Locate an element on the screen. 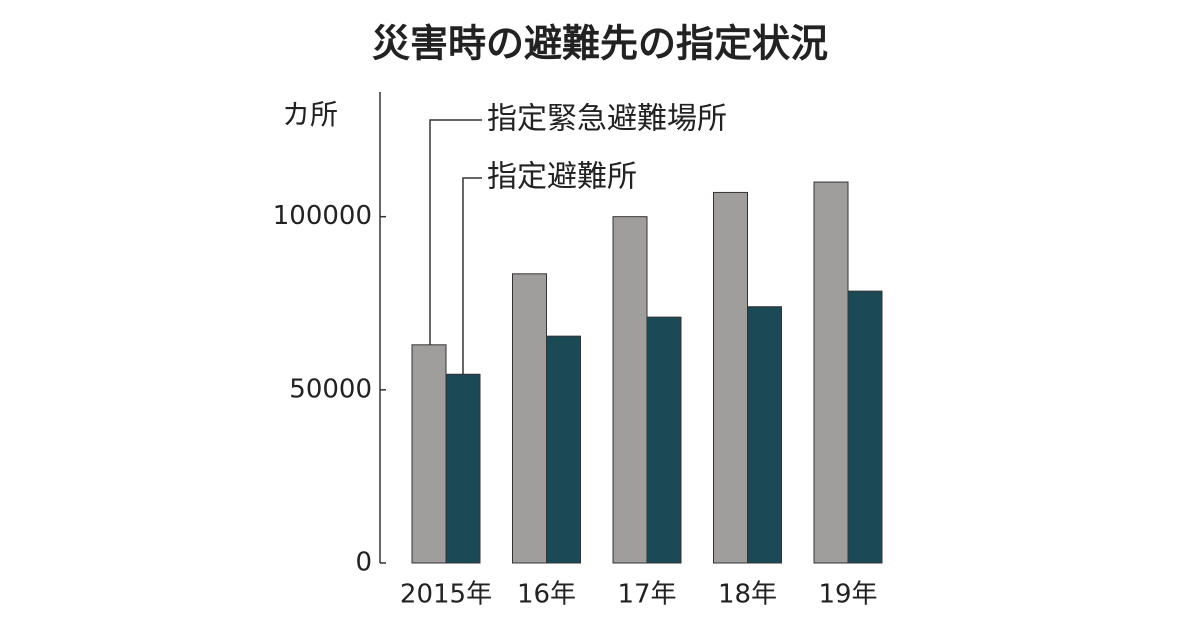 The width and height of the screenshot is (1200, 630). x-tick-label: 2015年 is located at coordinates (446, 595).